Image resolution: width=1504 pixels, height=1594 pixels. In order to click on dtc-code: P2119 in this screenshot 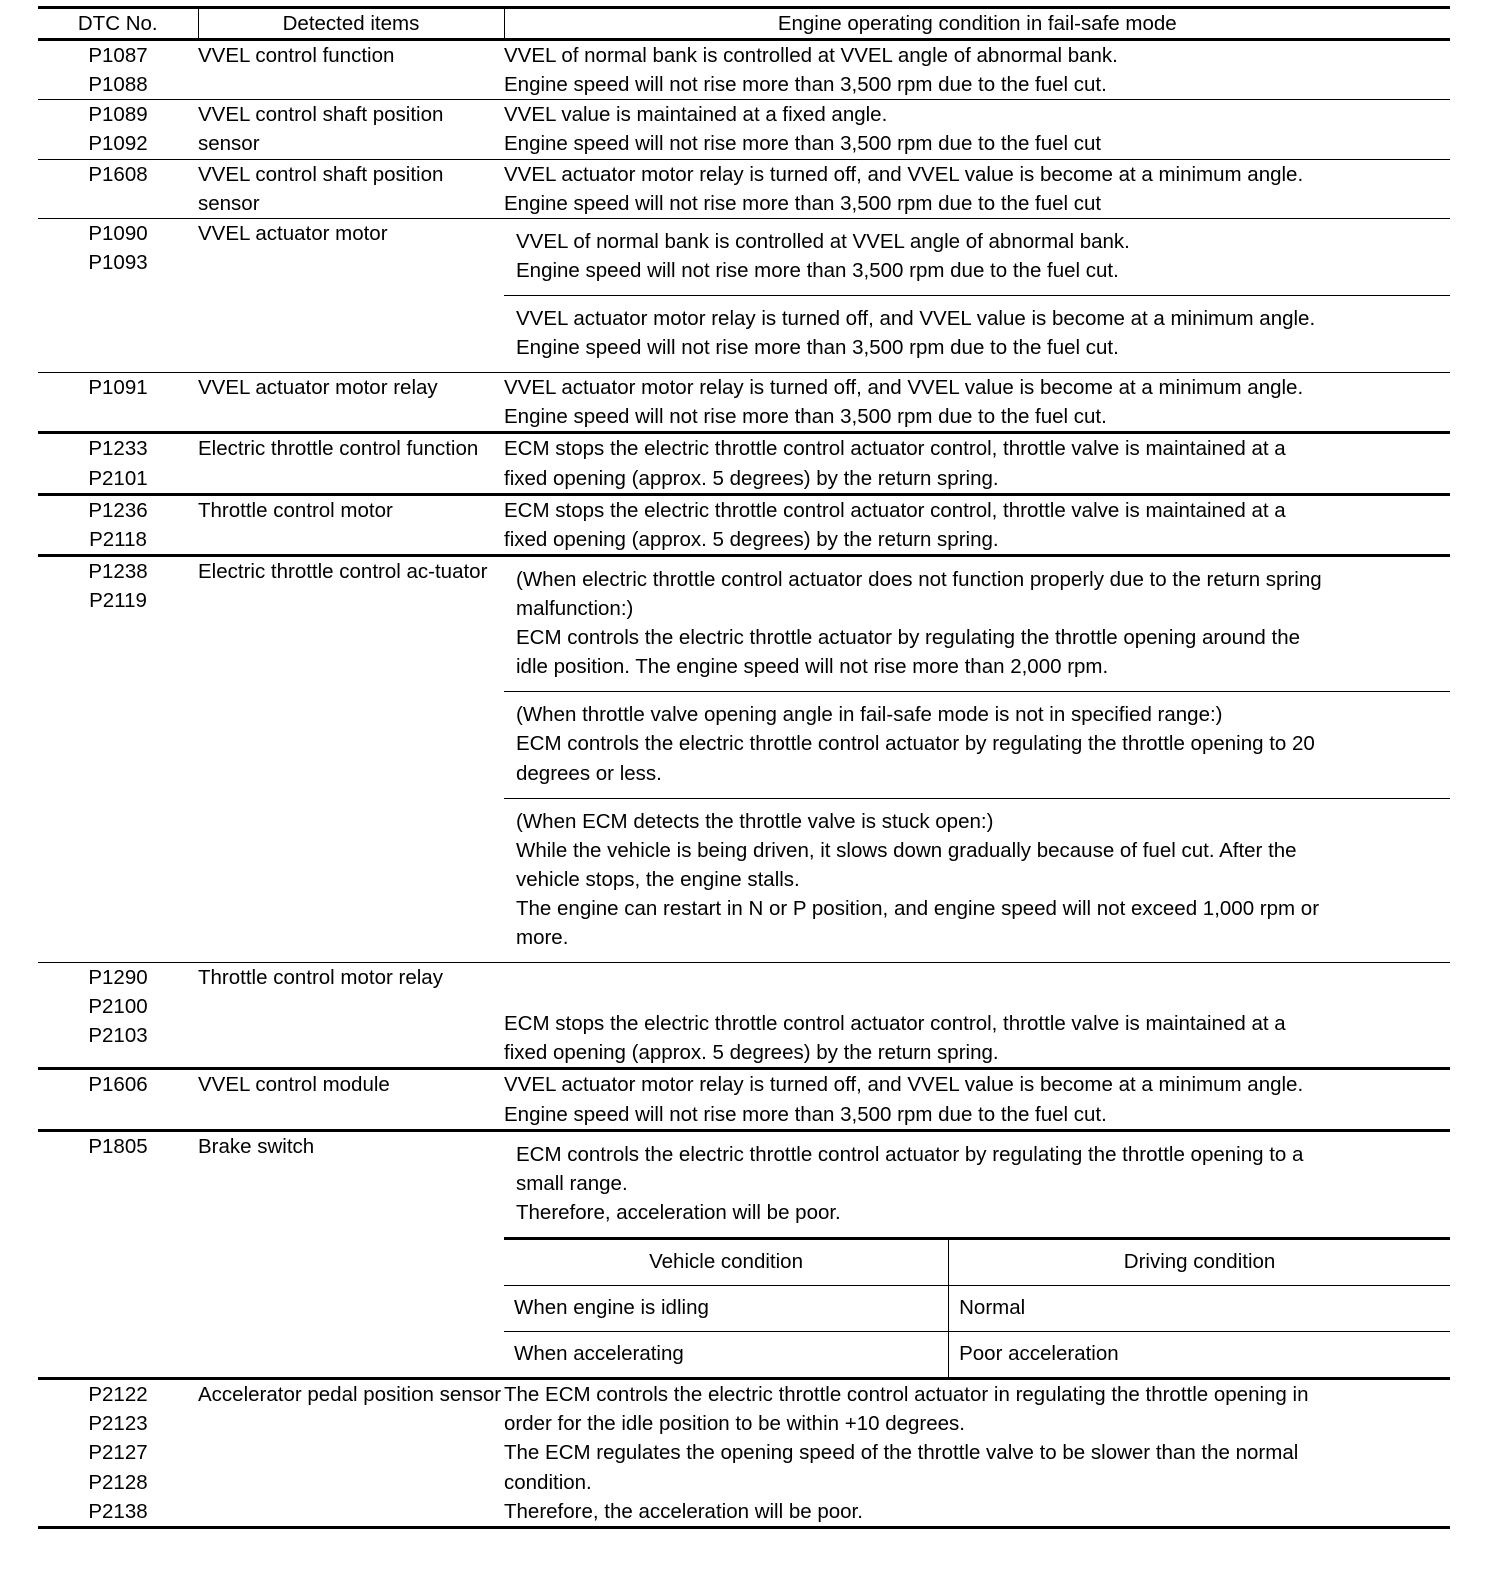, I will do `click(118, 600)`.